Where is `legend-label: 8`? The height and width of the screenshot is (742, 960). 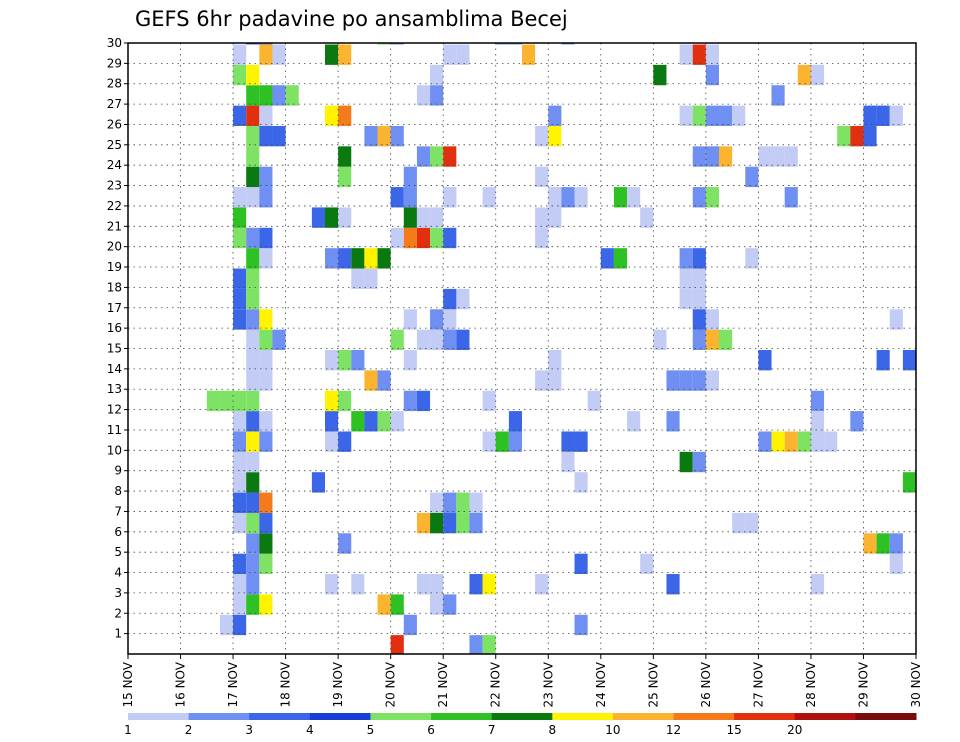
legend-label: 8 is located at coordinates (552, 730).